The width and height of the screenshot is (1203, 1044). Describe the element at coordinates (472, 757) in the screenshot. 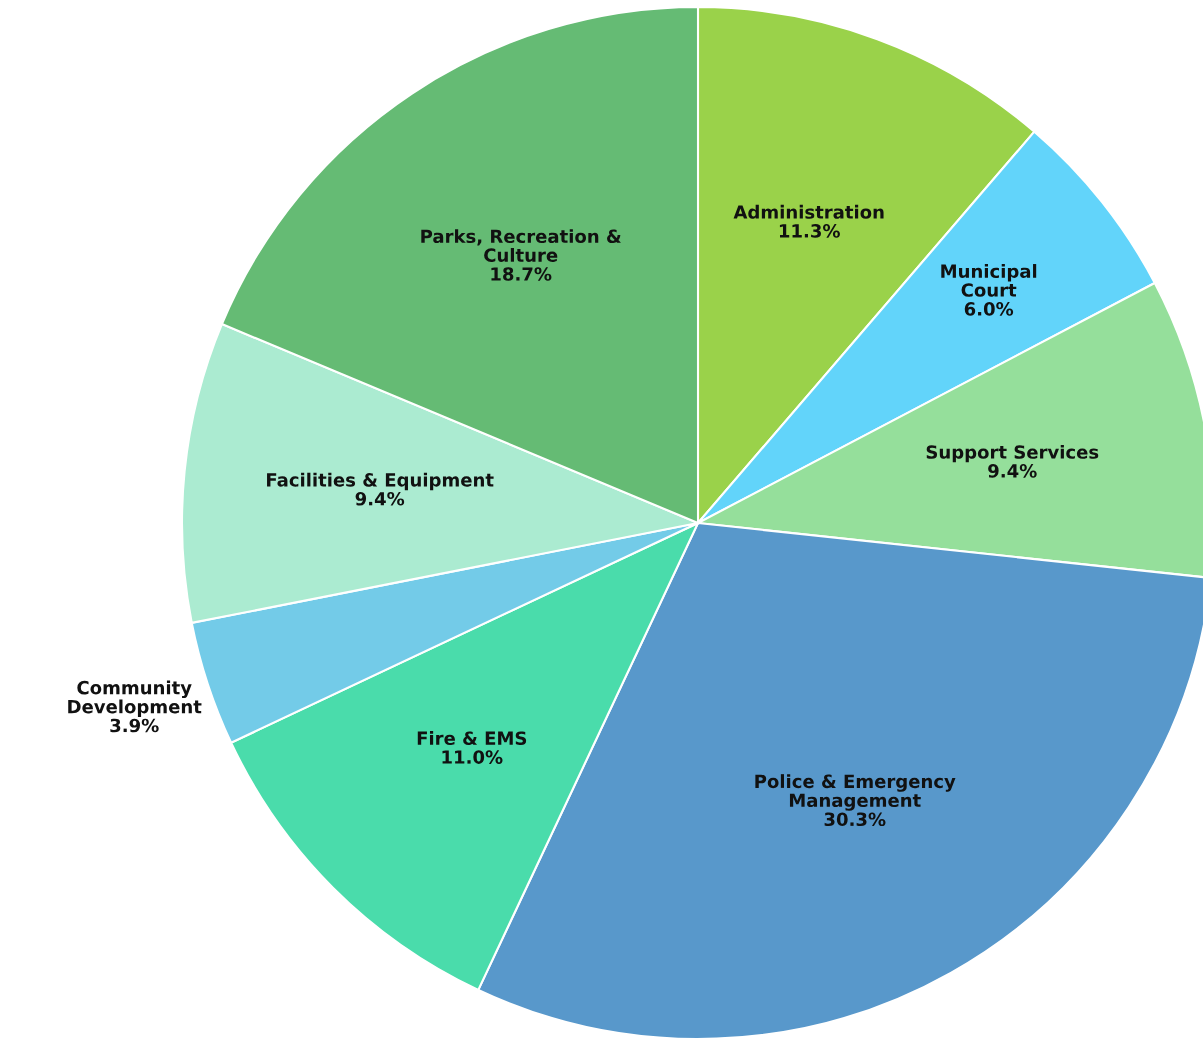

I see `data-label: 11.0%` at that location.